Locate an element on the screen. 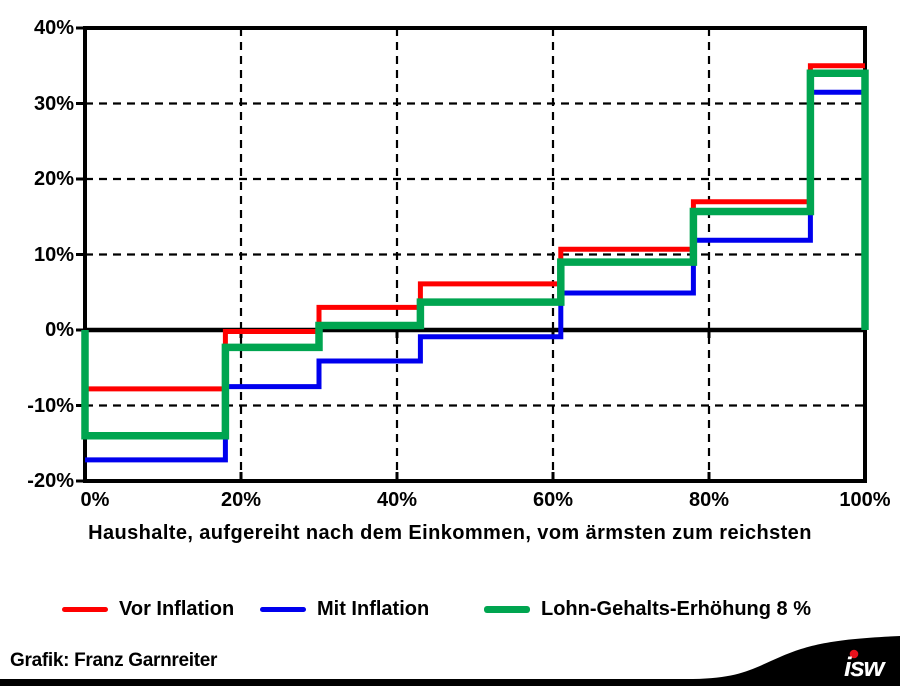 The image size is (900, 688). x-axis-label: 40% is located at coordinates (397, 500).